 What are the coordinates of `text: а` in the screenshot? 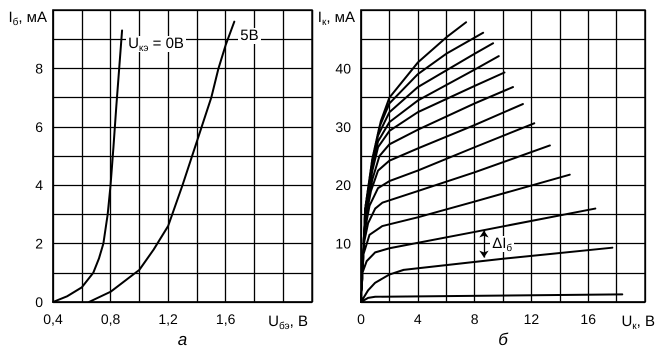 It's located at (183, 339).